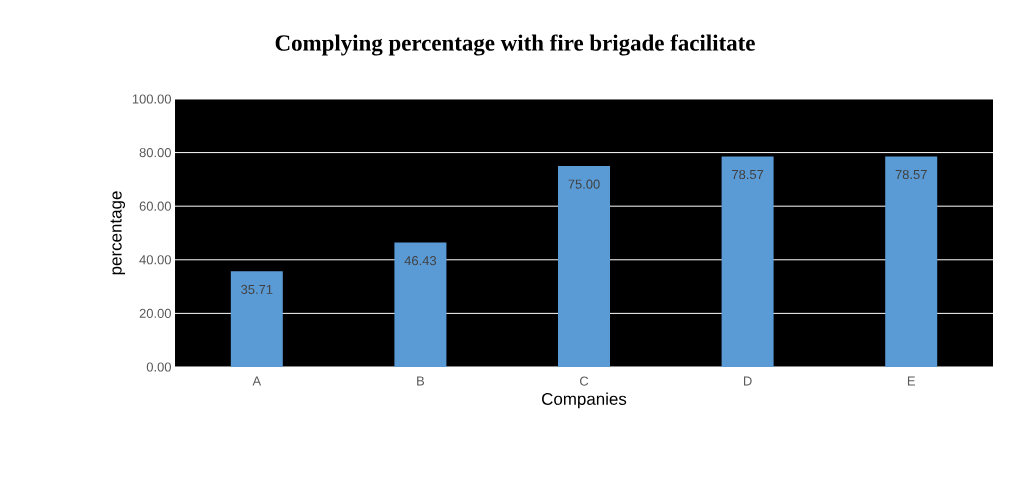  What do you see at coordinates (155, 260) in the screenshot?
I see `y-tick-label: 40.00` at bounding box center [155, 260].